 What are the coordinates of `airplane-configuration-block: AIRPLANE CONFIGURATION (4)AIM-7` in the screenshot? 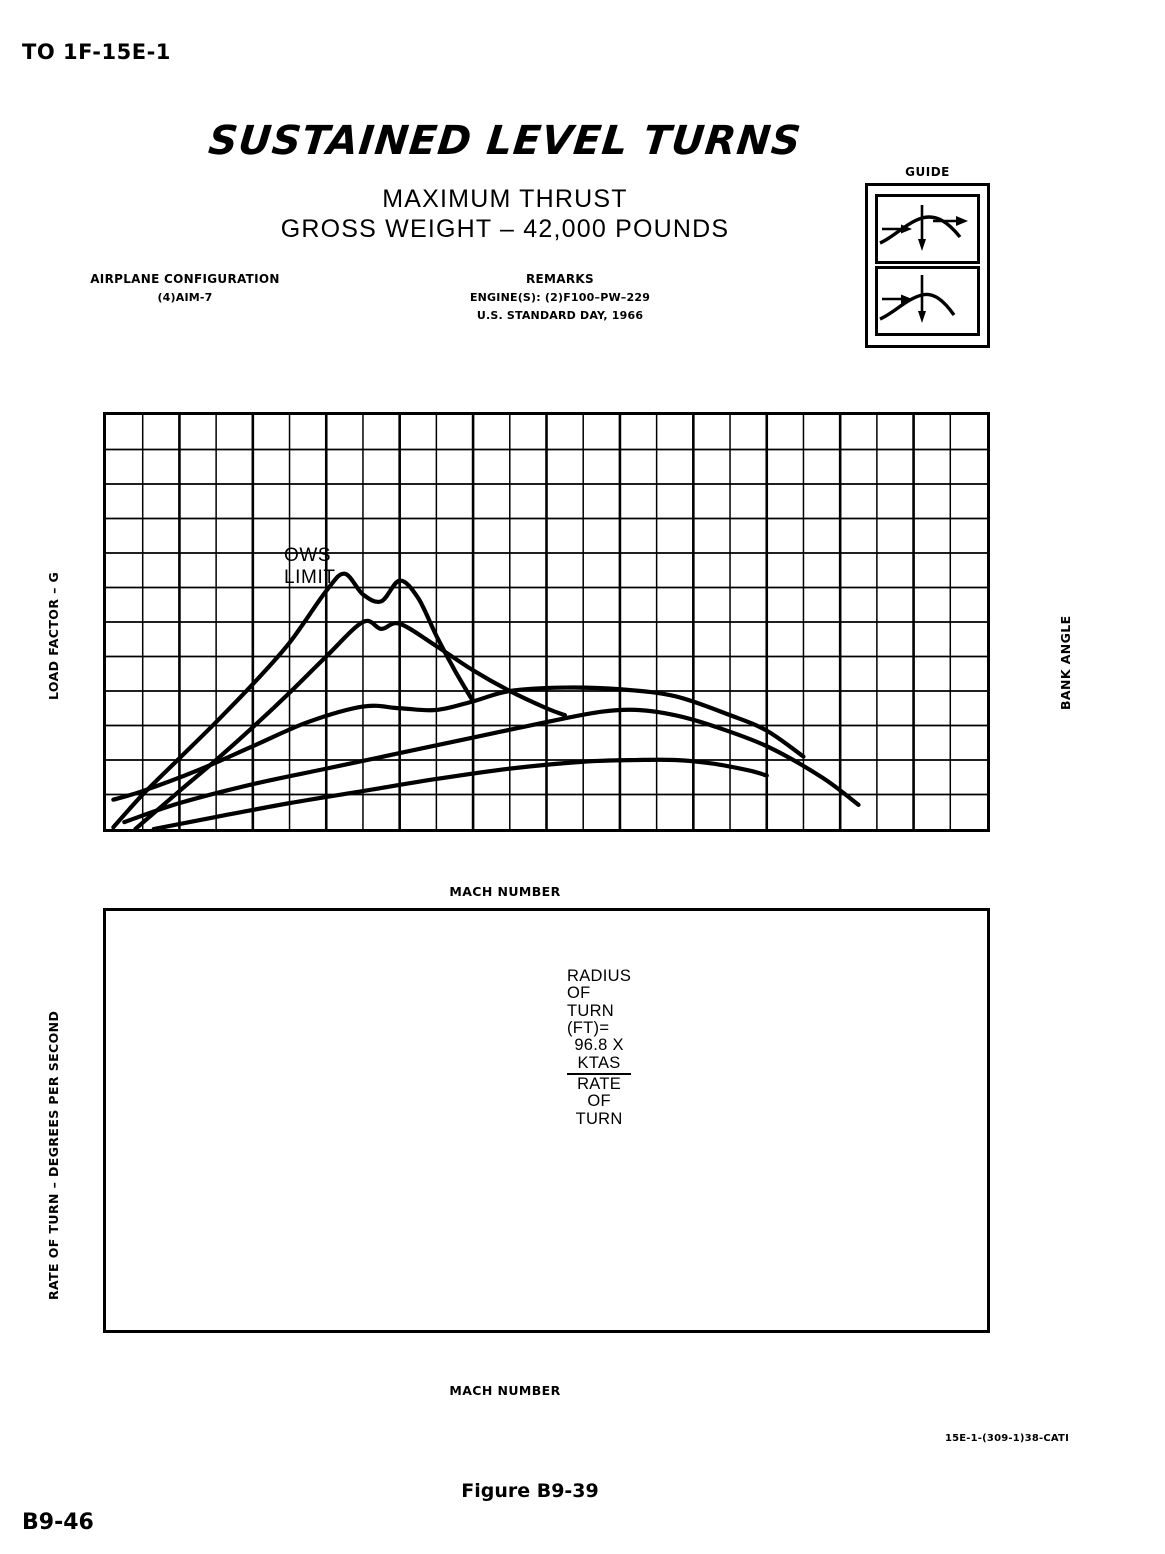 It's located at (185, 288).